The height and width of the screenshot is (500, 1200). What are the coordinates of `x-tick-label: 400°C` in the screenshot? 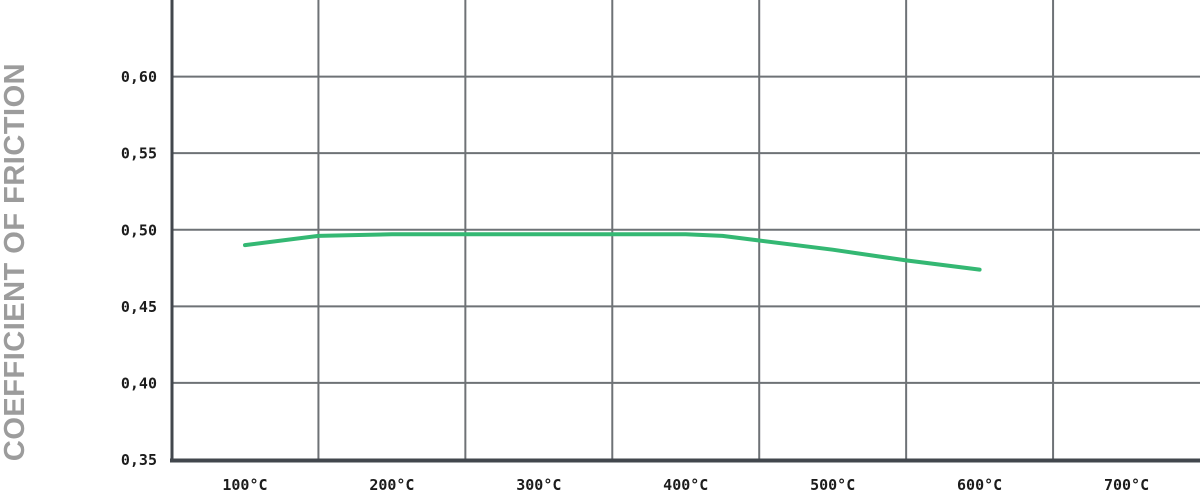 It's located at (685, 485).